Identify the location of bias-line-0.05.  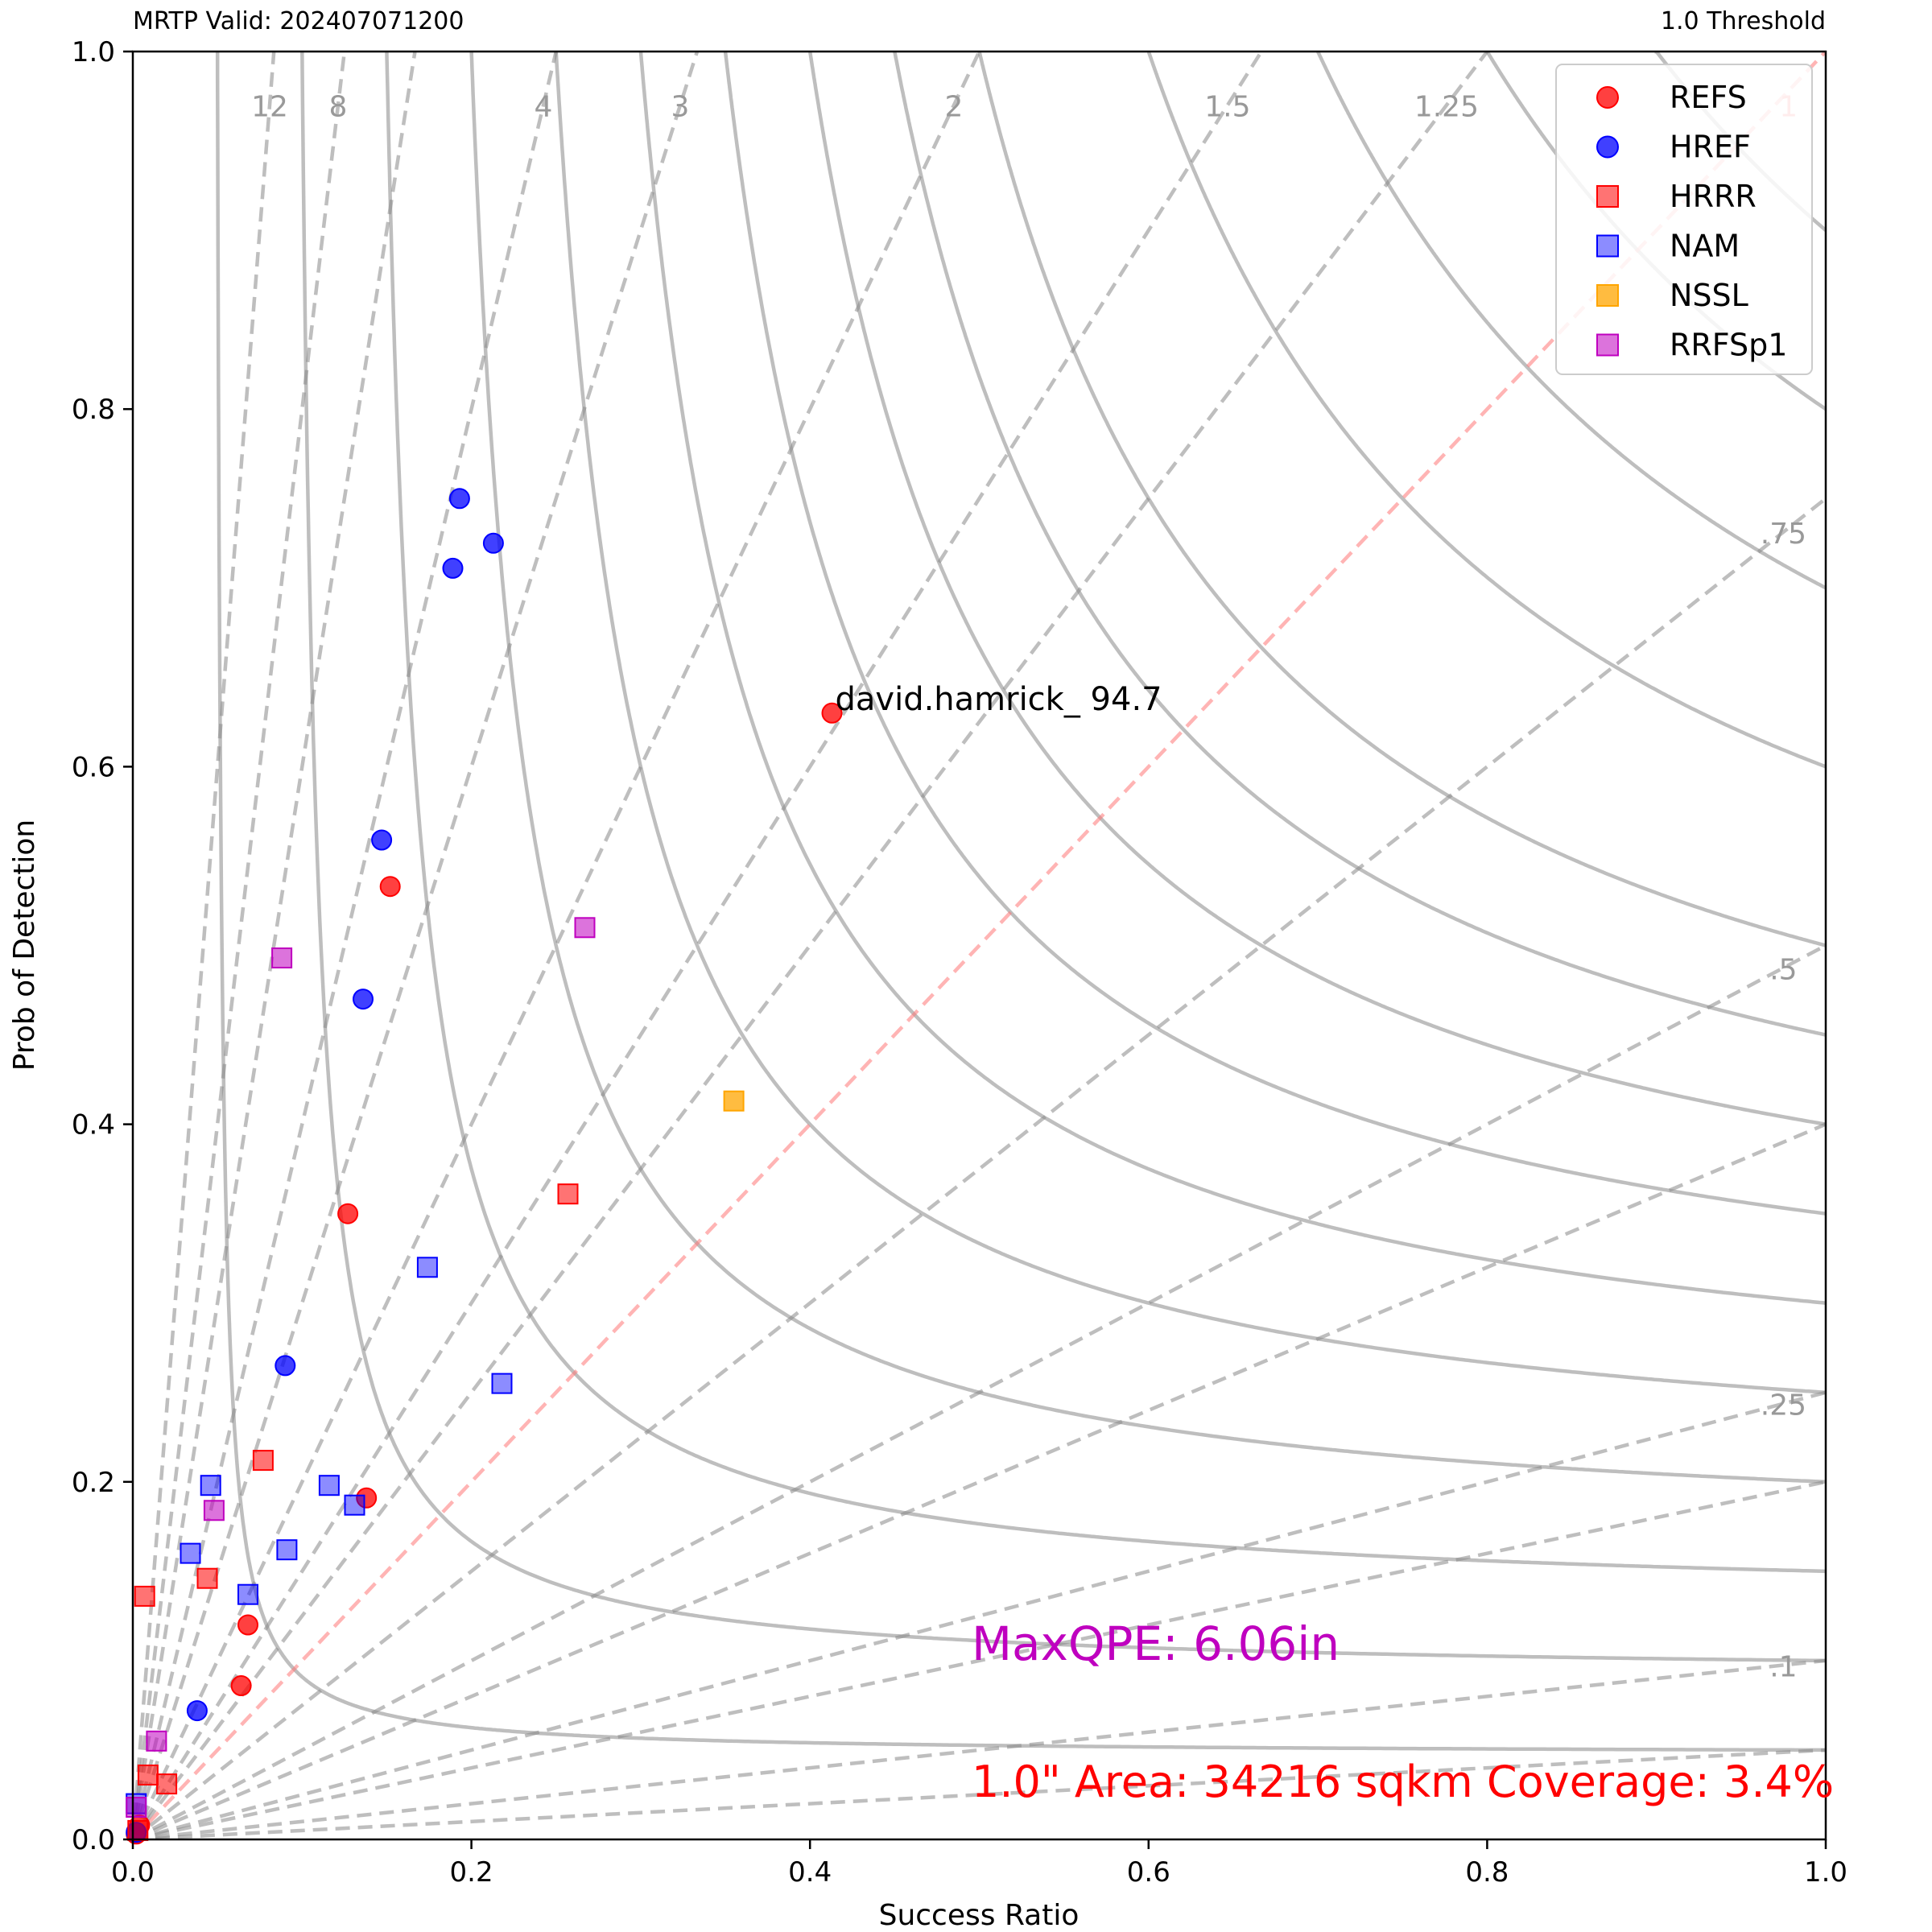
(979, 1793).